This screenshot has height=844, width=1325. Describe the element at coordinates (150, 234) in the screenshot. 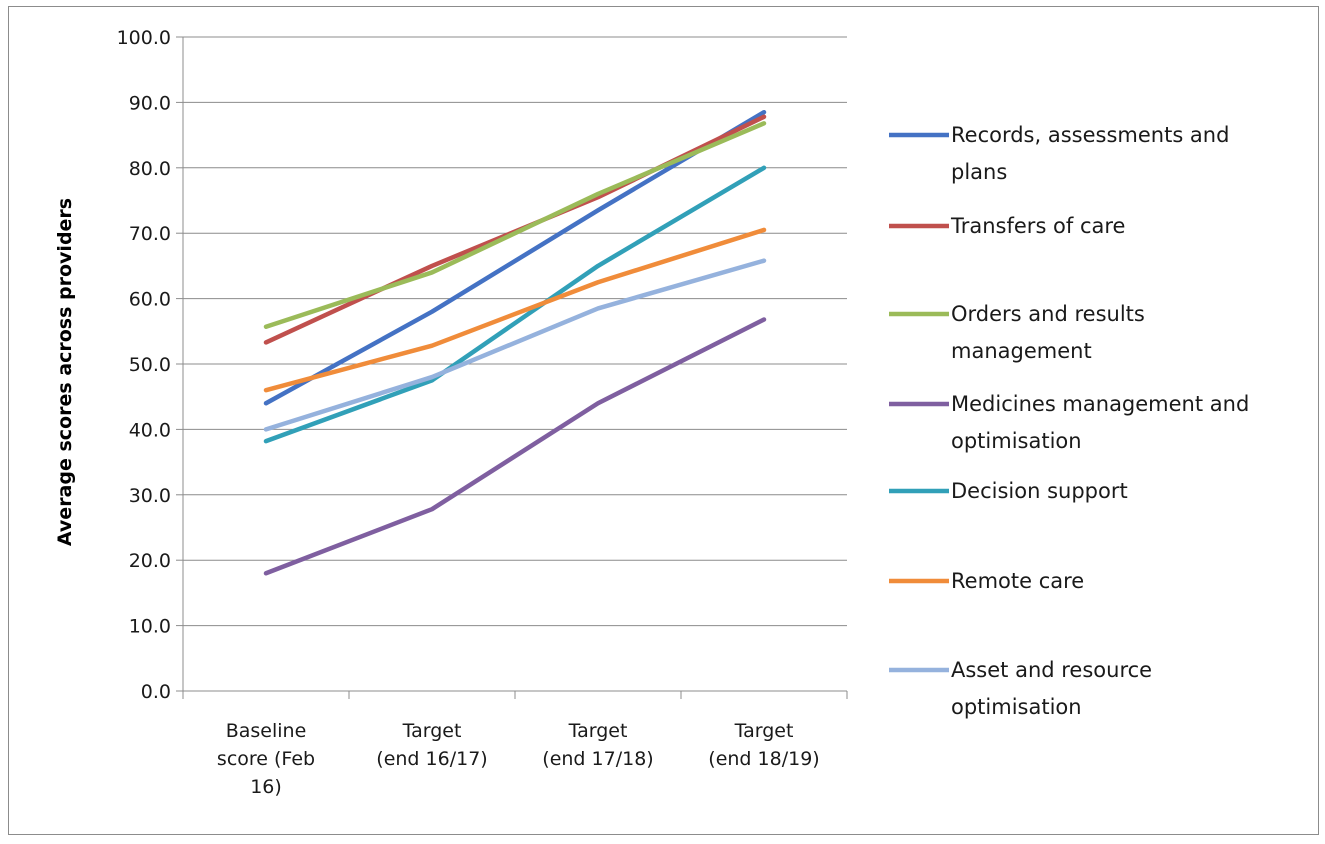

I see `y-tick-label: 70.0` at that location.